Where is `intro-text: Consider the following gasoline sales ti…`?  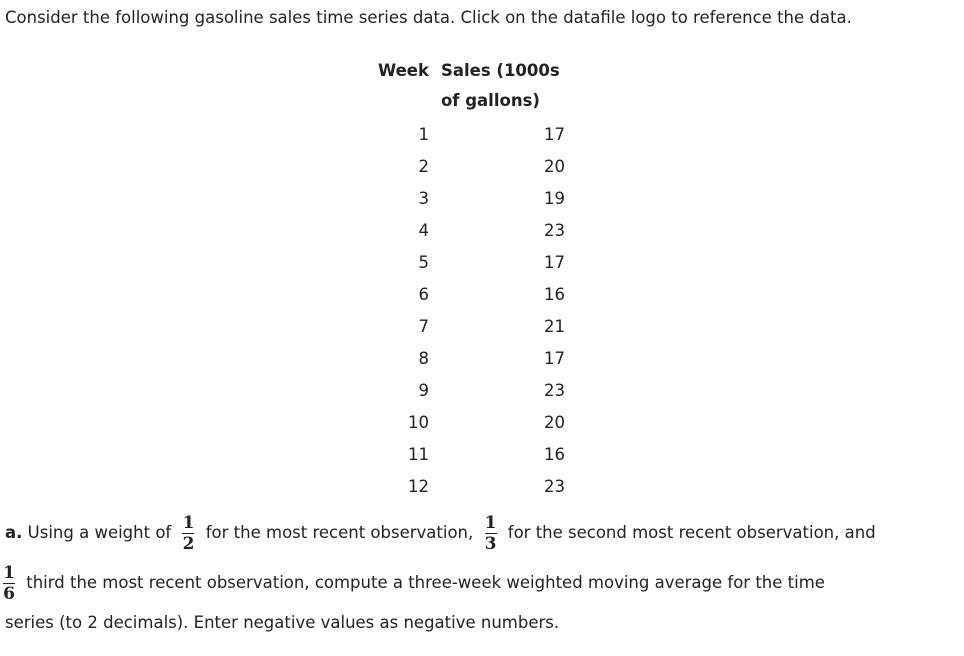
intro-text: Consider the following gasoline sales ti… is located at coordinates (428, 17).